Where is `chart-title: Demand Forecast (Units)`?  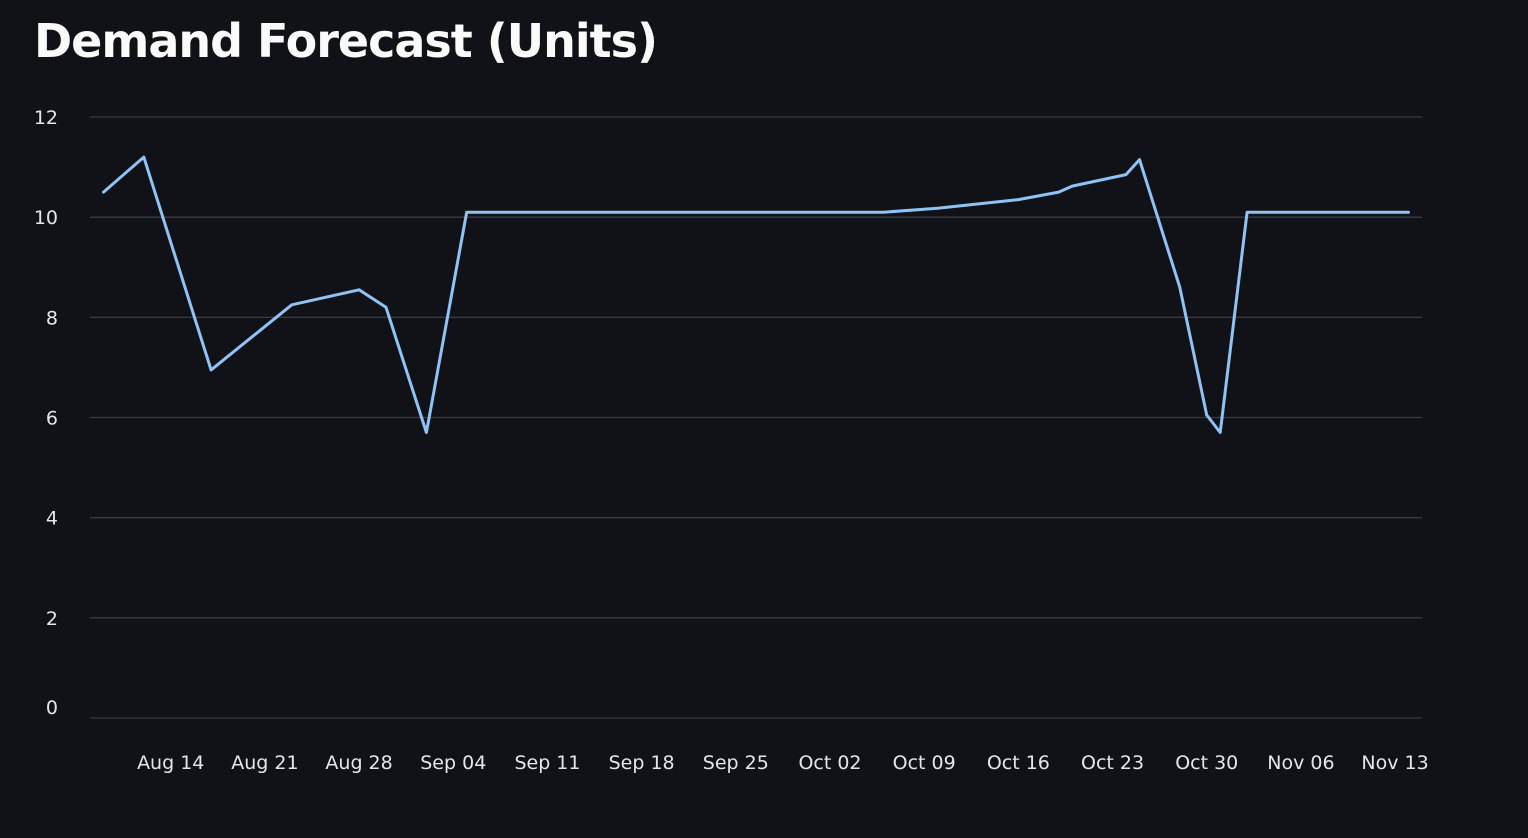
chart-title: Demand Forecast (Units) is located at coordinates (346, 41).